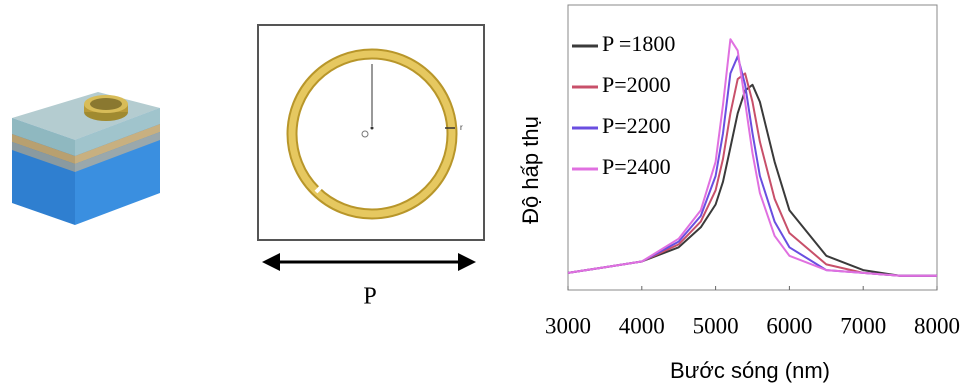  I want to click on radius-label: r, so click(461, 127).